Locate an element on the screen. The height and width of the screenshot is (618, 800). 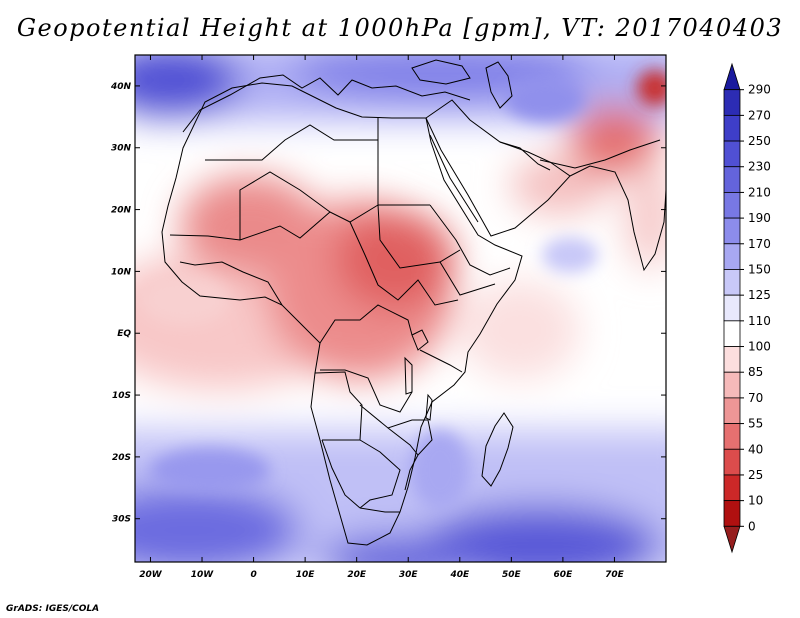
colorbar-label: 290 is located at coordinates (759, 90).